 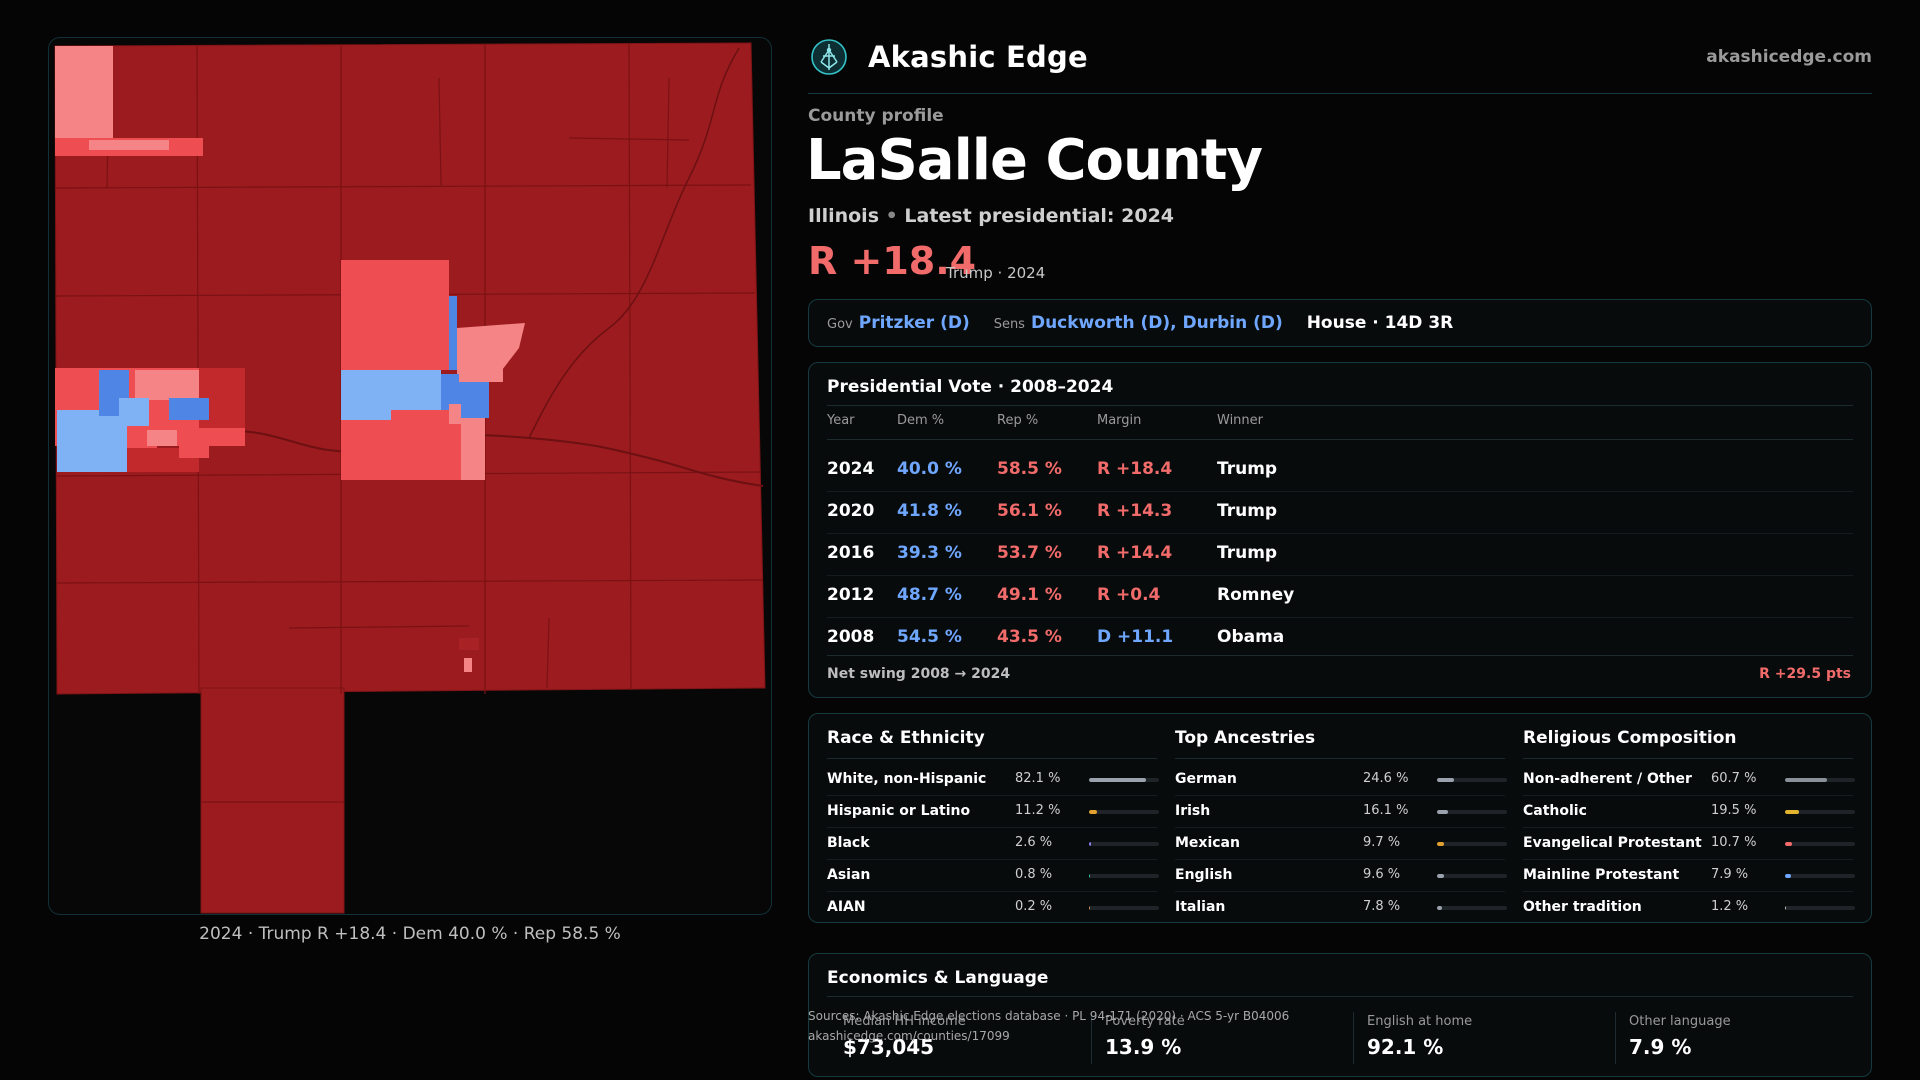 I want to click on county-url: akashicedge.com/counties/17099, so click(x=909, y=1036).